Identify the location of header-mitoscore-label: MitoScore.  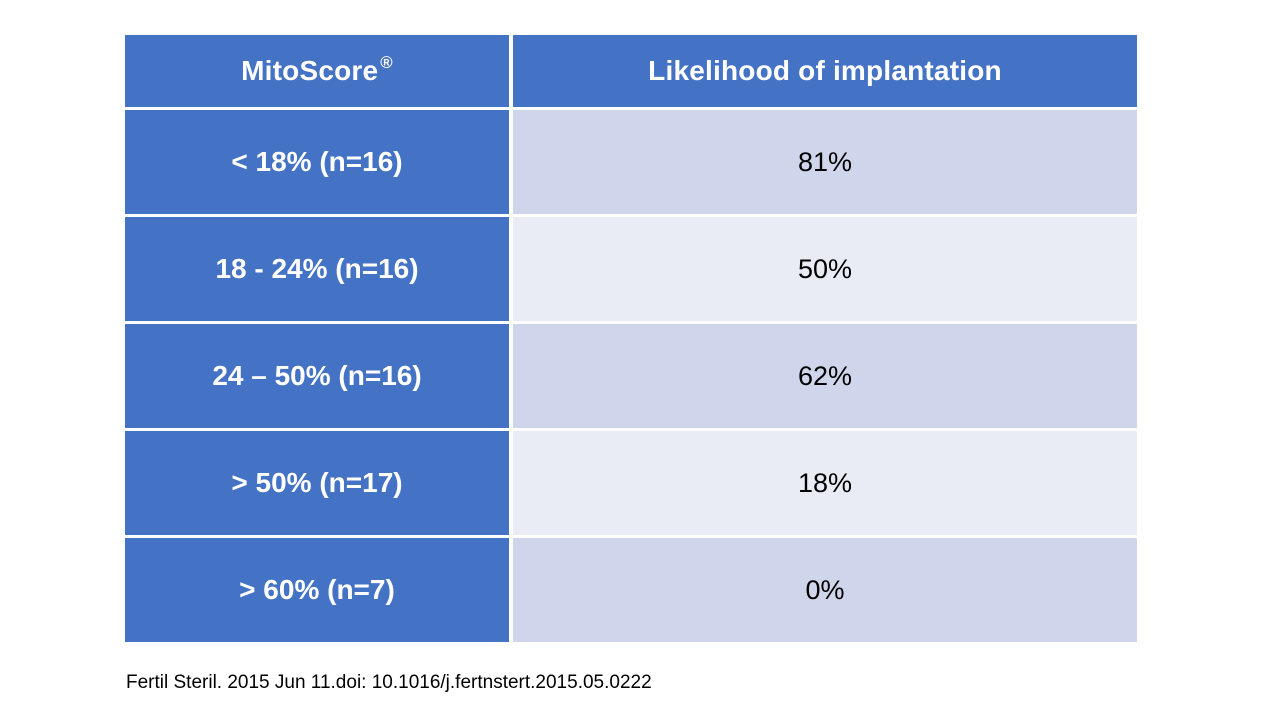
(310, 70).